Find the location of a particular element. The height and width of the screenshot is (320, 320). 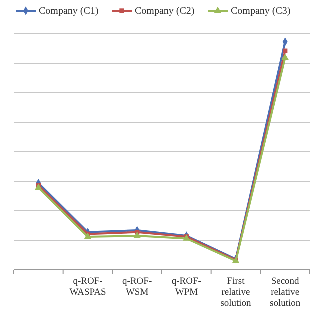

x-tick-label: q-ROF-WPM is located at coordinates (187, 287).